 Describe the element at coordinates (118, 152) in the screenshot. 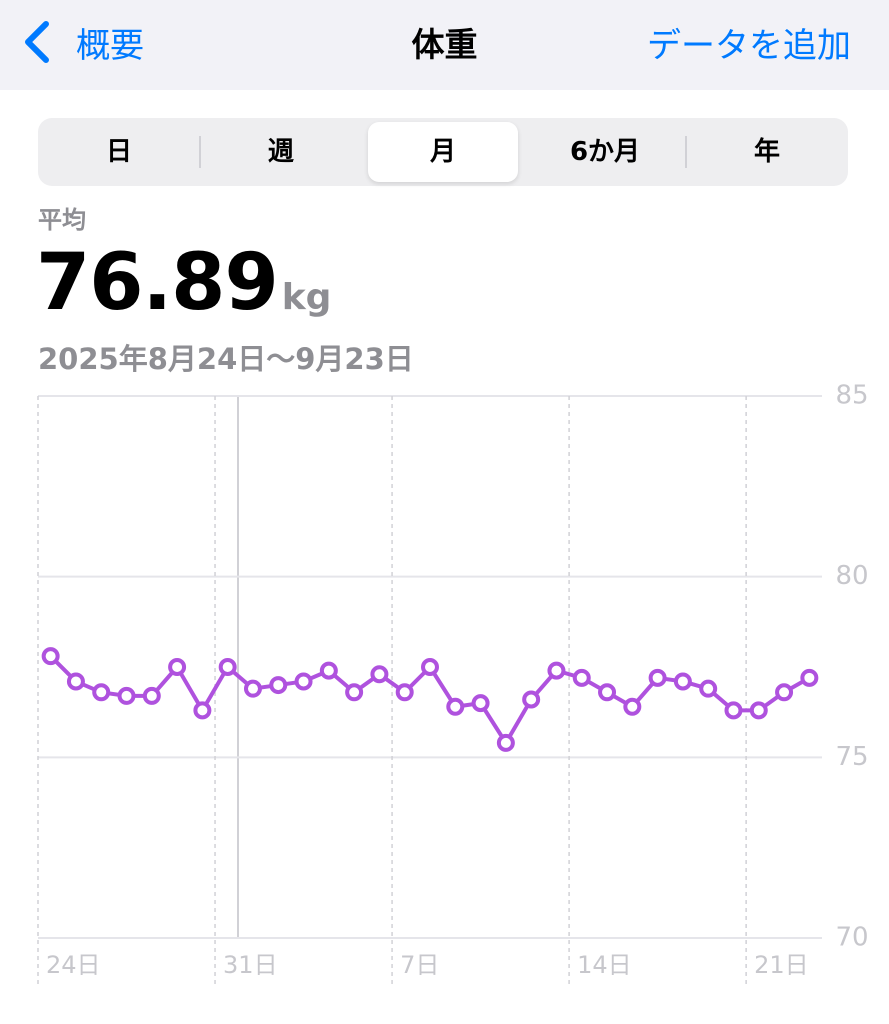

I see `segment: 日` at that location.